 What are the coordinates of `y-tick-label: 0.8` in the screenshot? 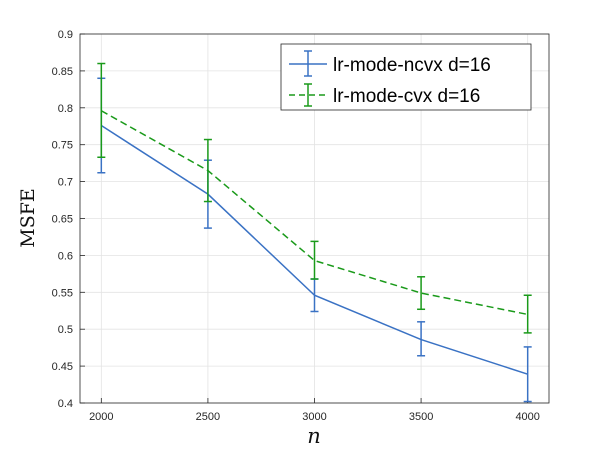 It's located at (65, 109).